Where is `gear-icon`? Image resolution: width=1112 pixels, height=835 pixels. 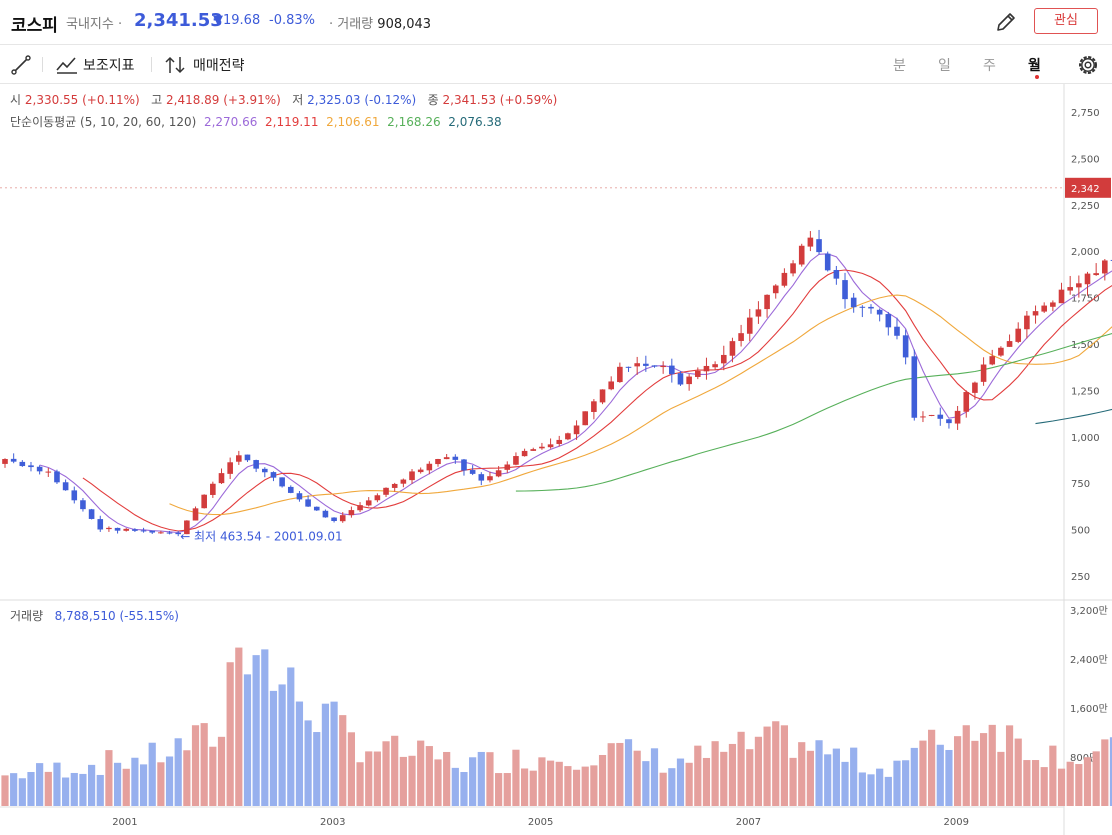
gear-icon is located at coordinates (1088, 65).